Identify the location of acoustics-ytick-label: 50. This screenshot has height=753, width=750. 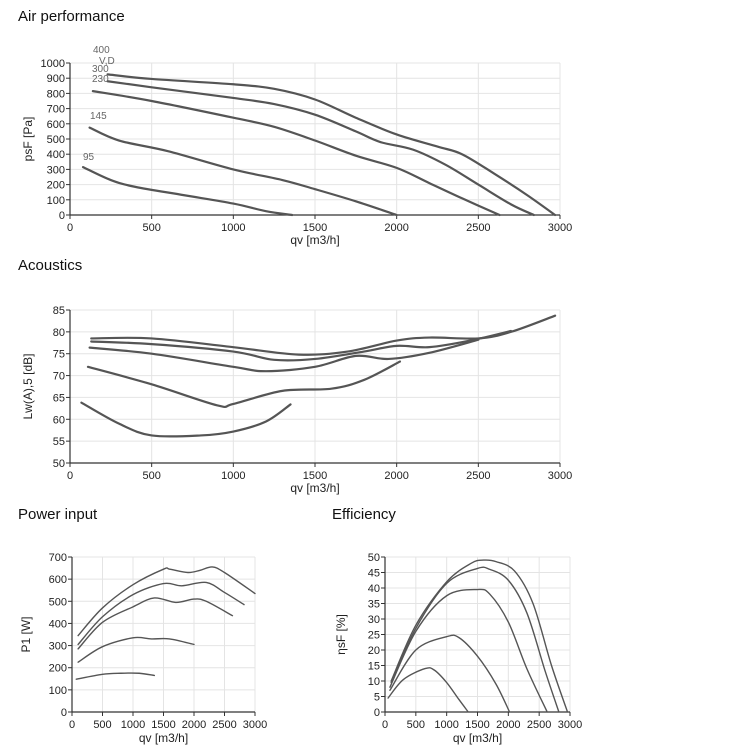
(59, 464).